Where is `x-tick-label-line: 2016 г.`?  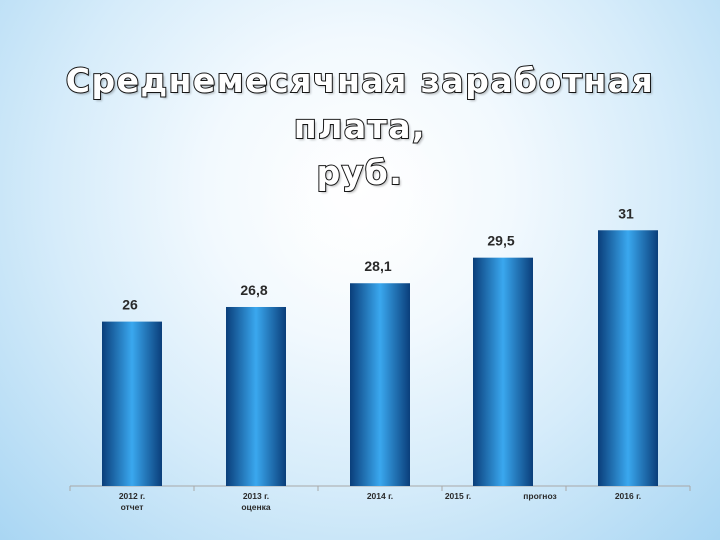
x-tick-label-line: 2016 г. is located at coordinates (628, 496).